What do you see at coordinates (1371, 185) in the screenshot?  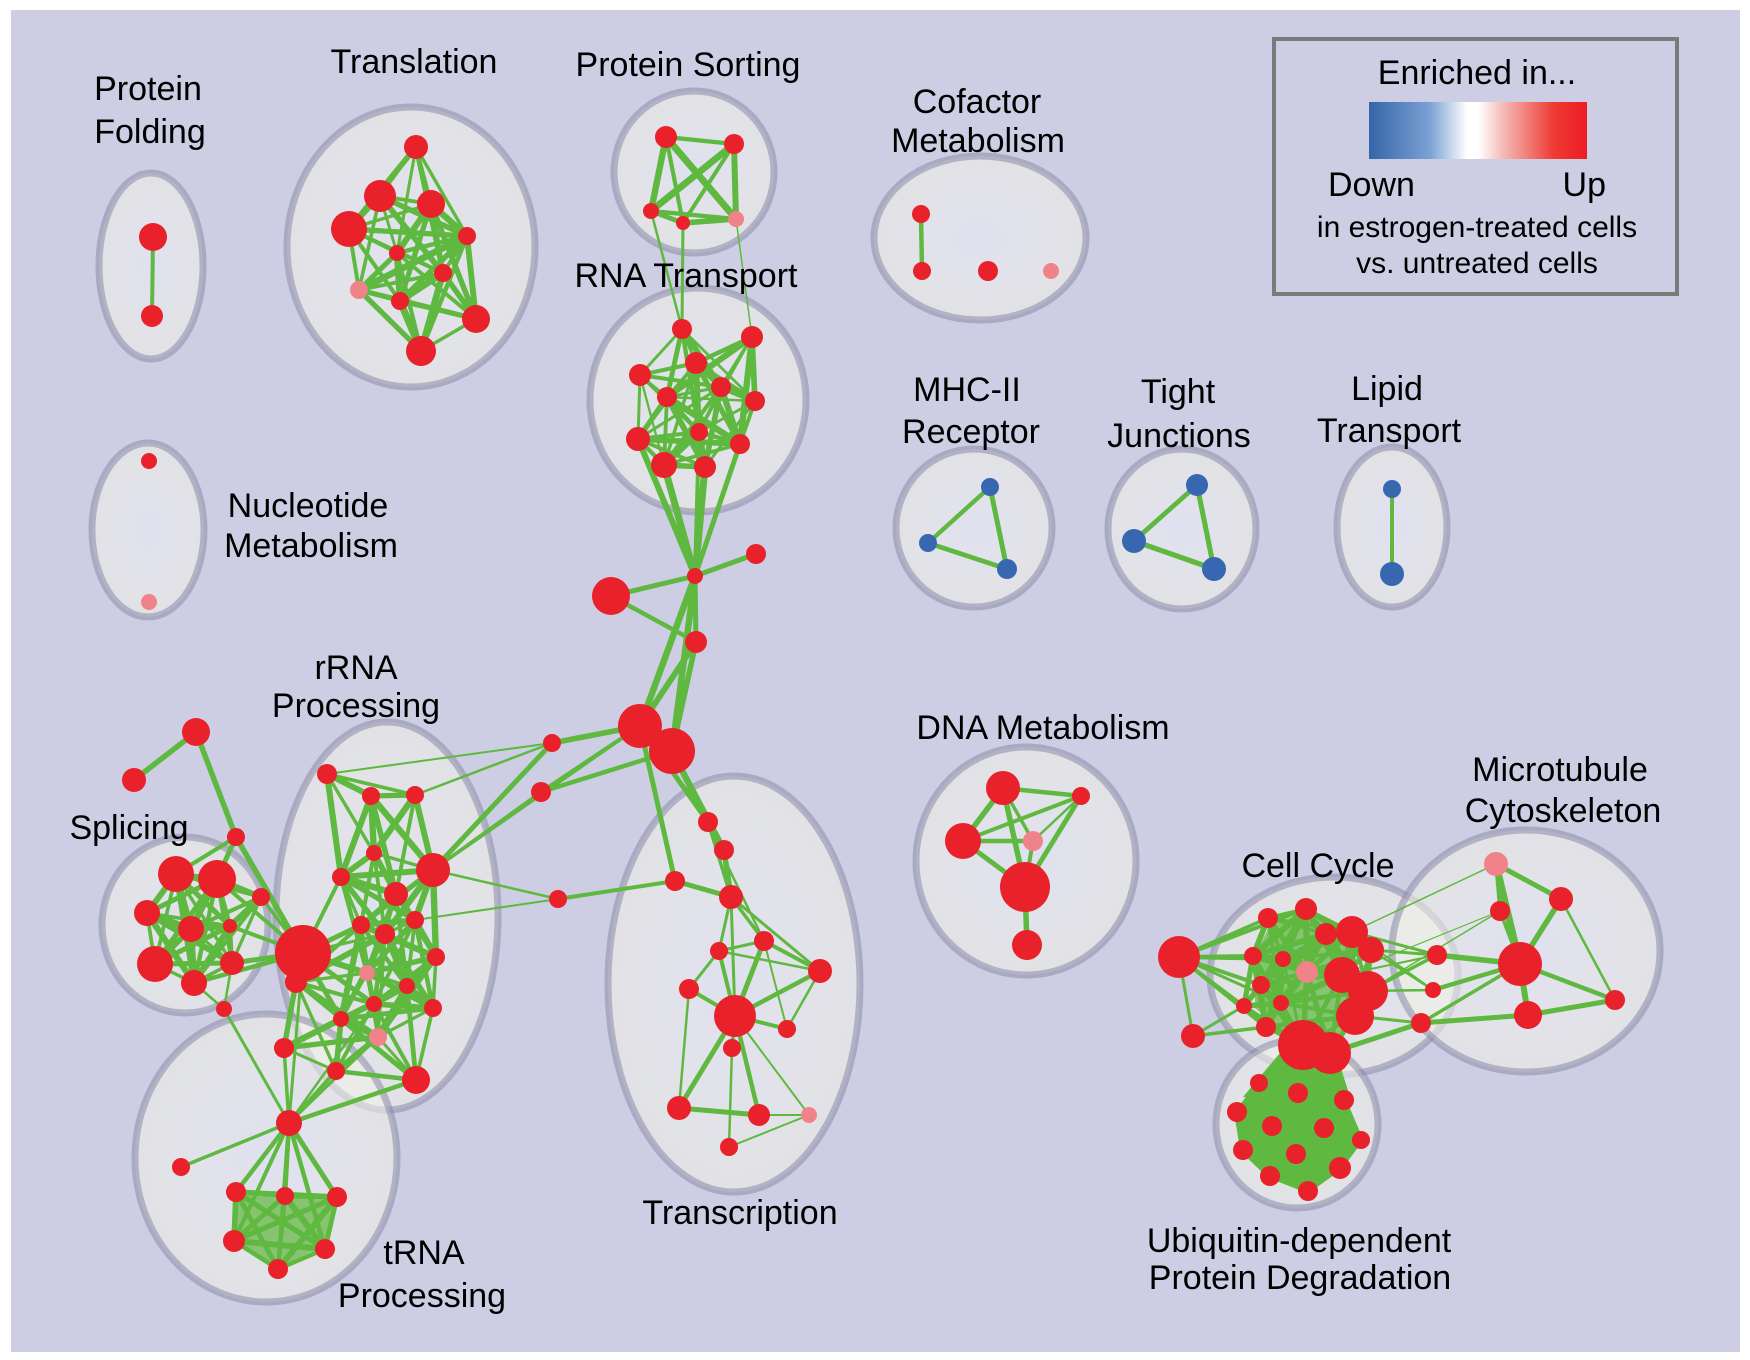 I see `svg-text: Down` at bounding box center [1371, 185].